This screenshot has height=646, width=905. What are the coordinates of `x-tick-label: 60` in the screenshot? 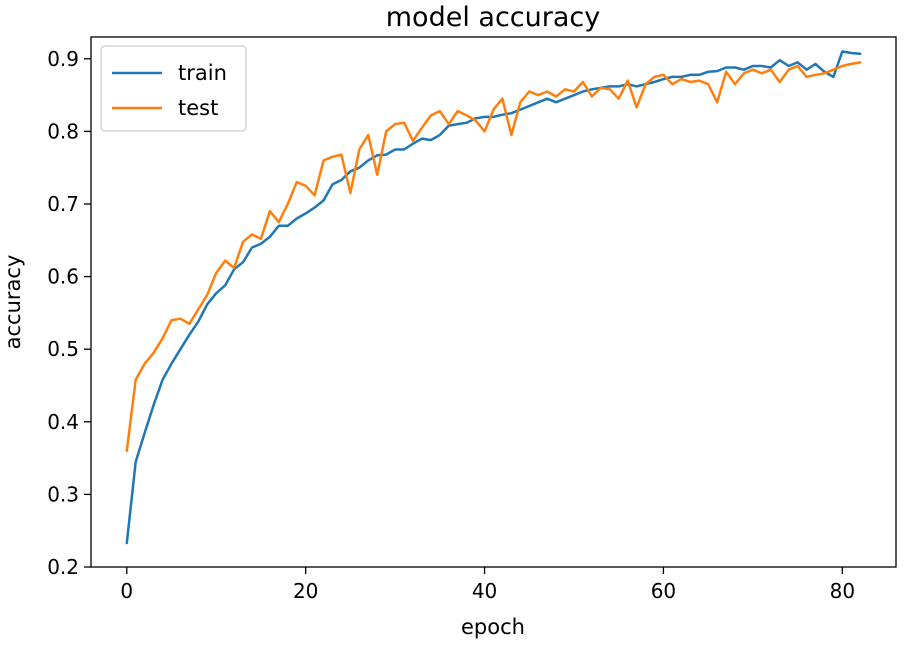 It's located at (663, 591).